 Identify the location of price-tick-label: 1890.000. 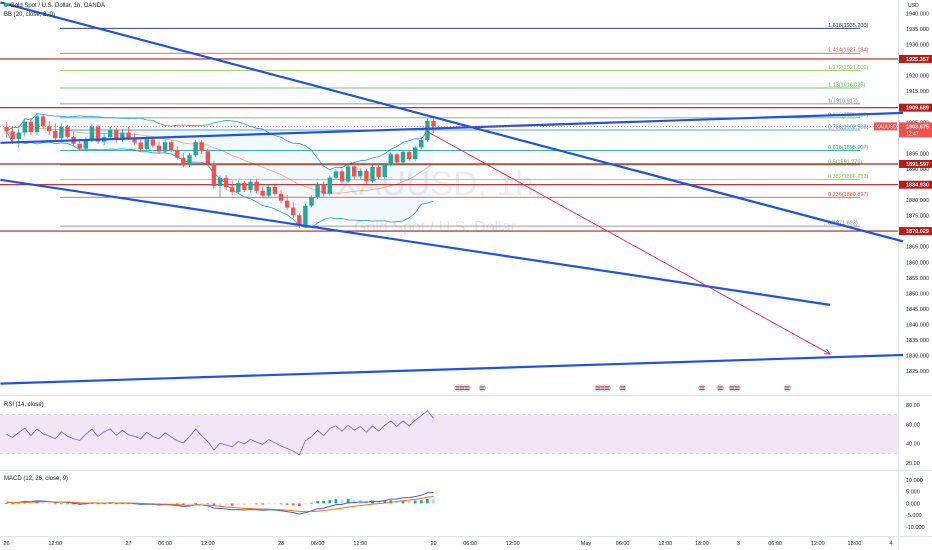
(917, 170).